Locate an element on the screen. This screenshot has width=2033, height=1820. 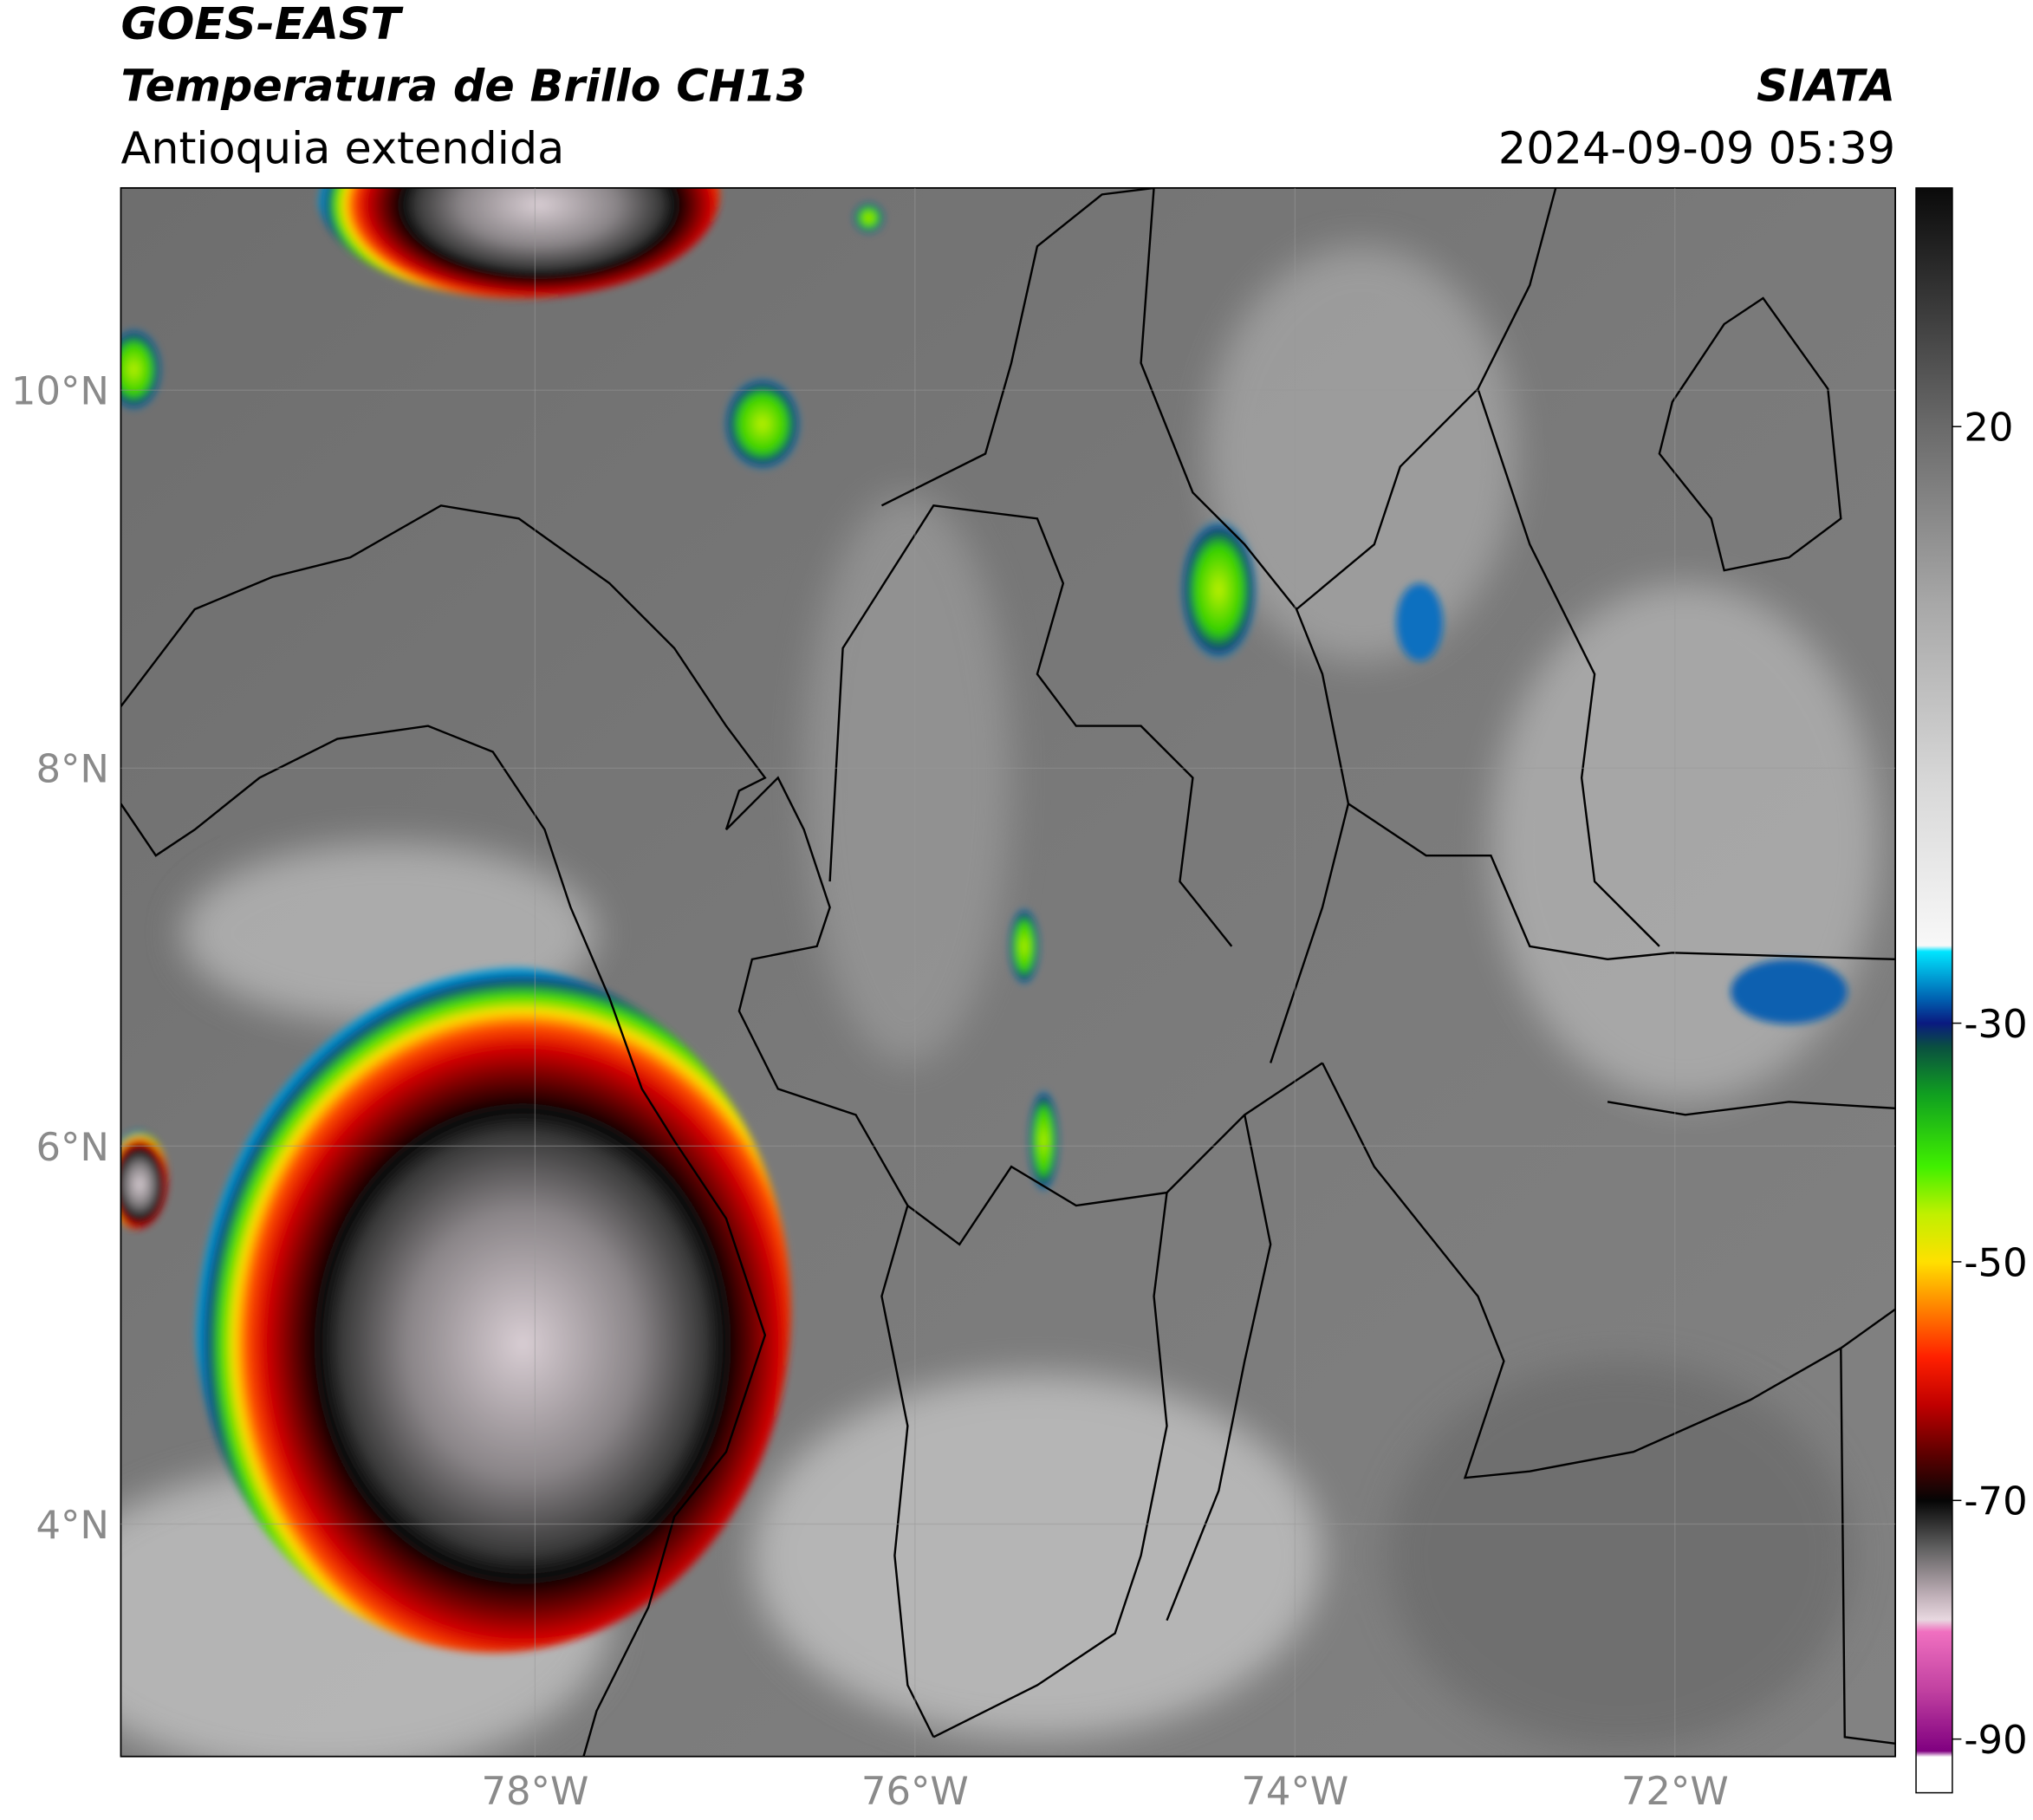
lat-tick-label: 8°N is located at coordinates (72, 769).